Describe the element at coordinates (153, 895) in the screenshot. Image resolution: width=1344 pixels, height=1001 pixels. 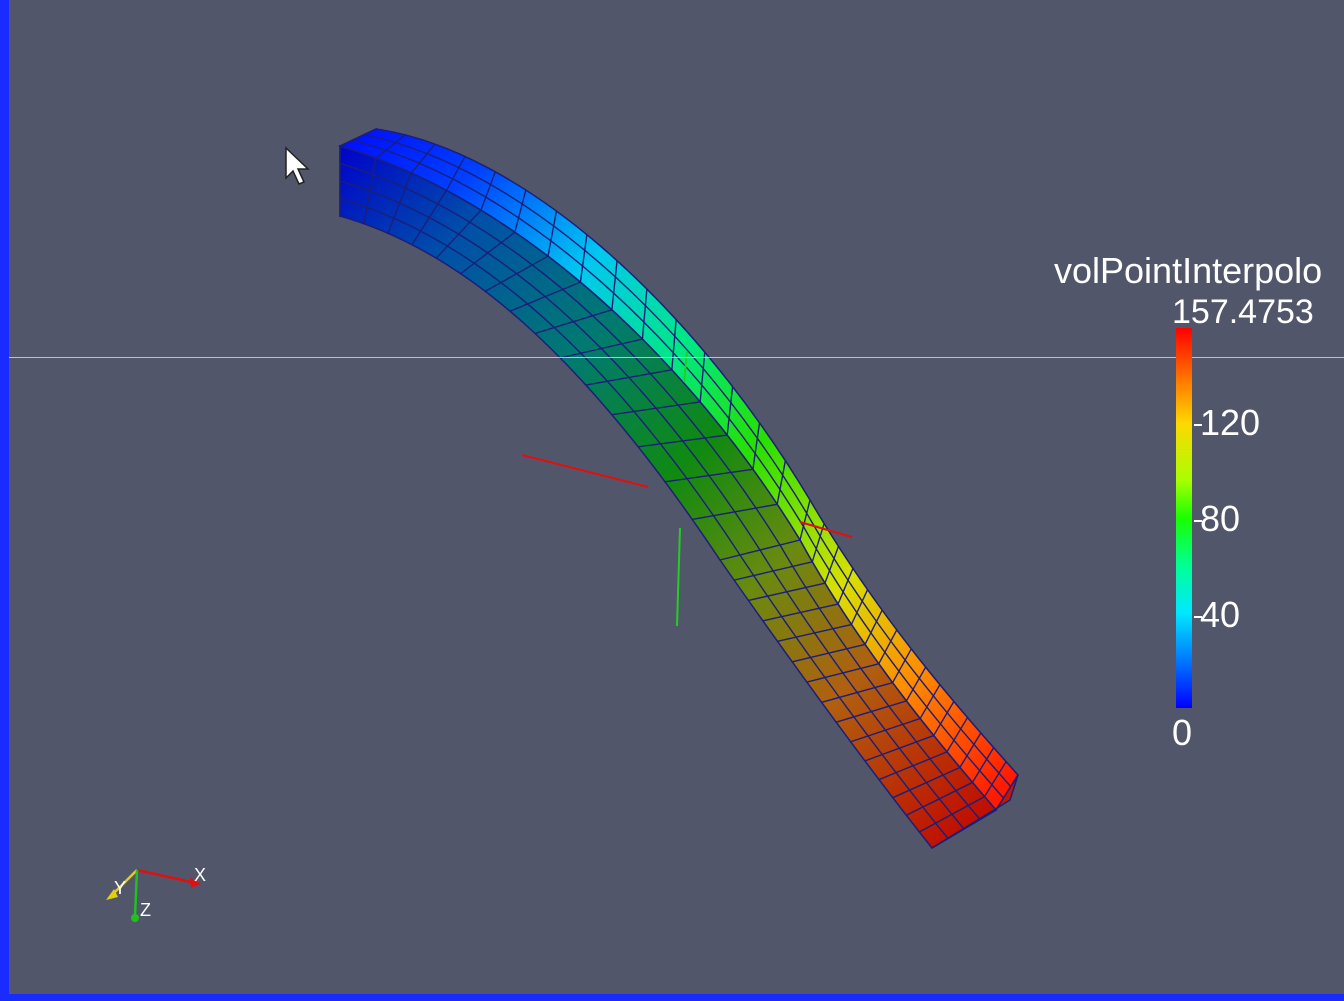
I see `orientation-axes` at that location.